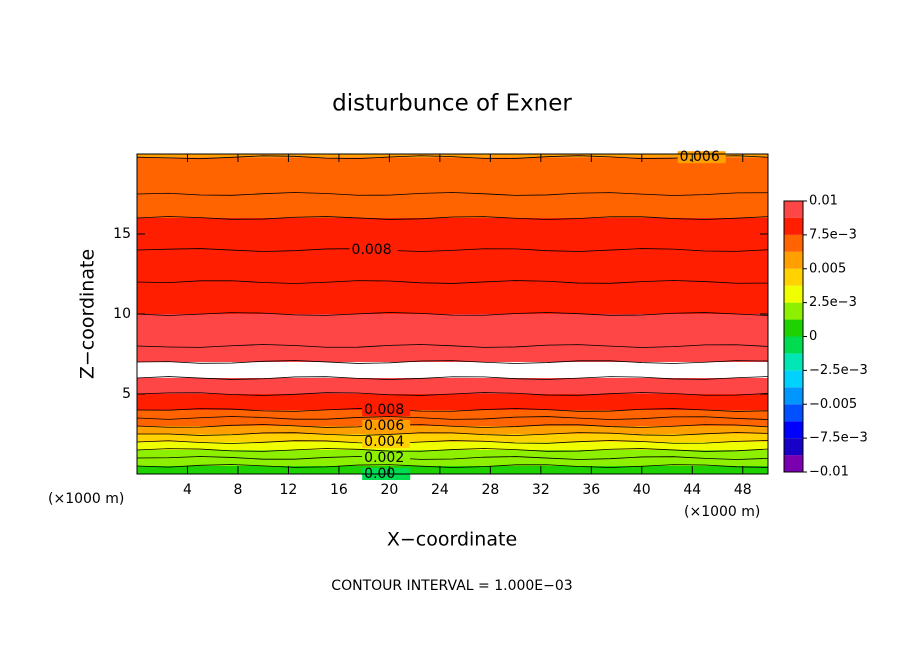 Image resolution: width=904 pixels, height=654 pixels. What do you see at coordinates (452, 104) in the screenshot?
I see `chart-title: disturbunce of Exner` at bounding box center [452, 104].